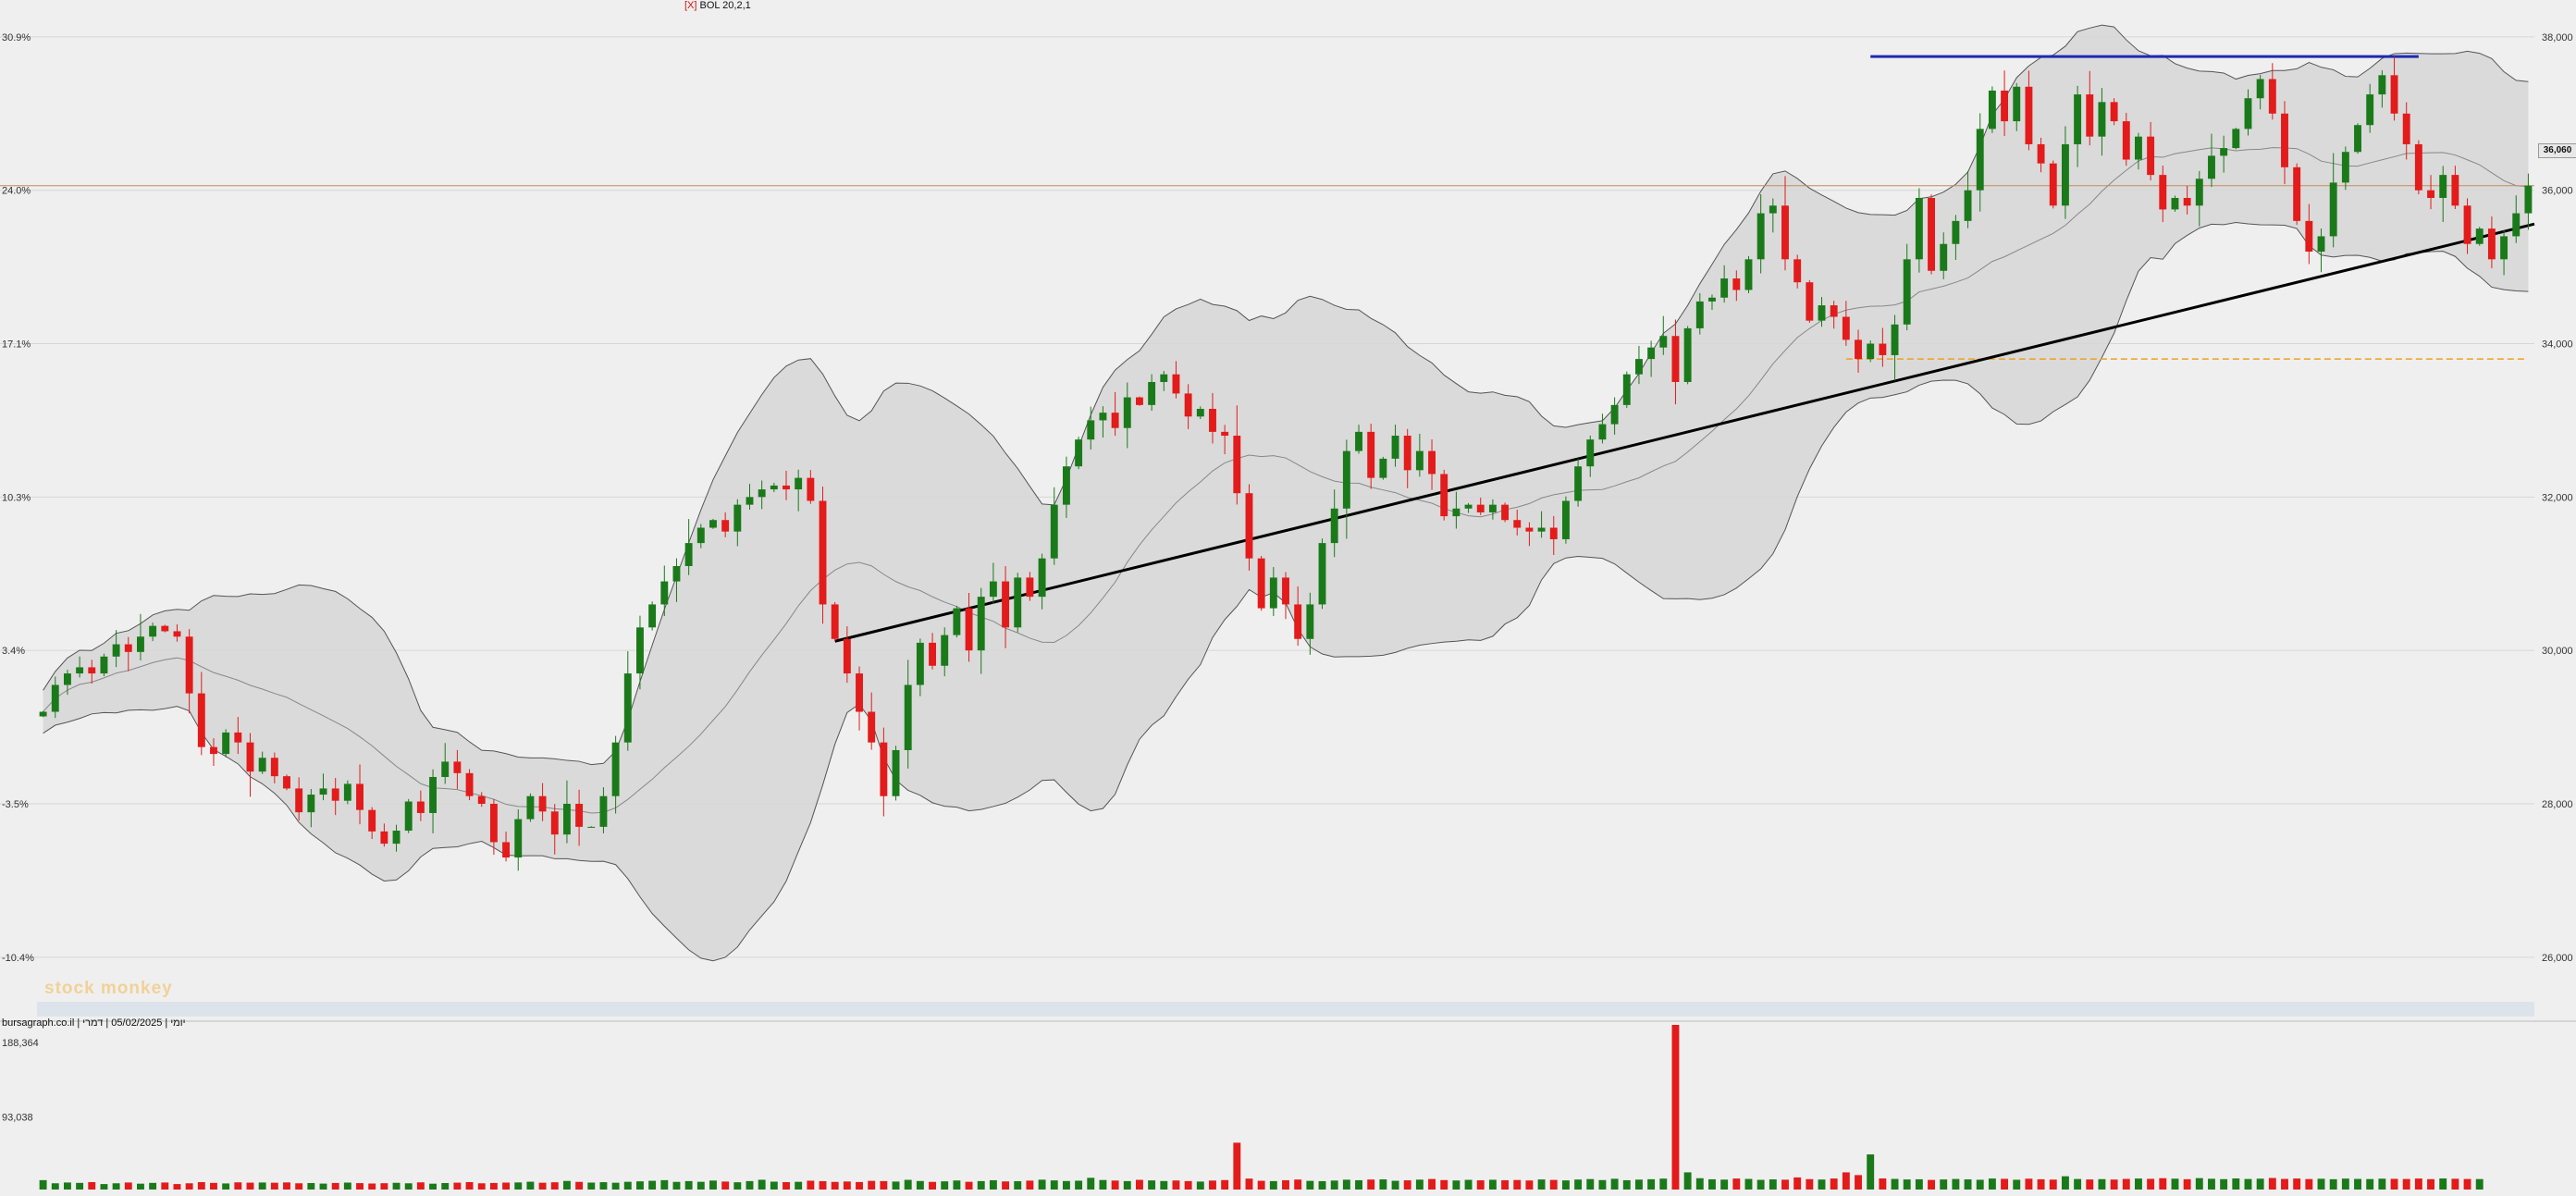 The height and width of the screenshot is (1196, 2576). I want to click on y-left-tick-label: -10.4%, so click(18, 958).